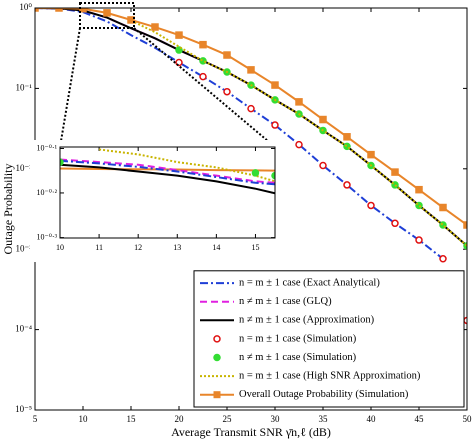  I want to click on x-tick-label: 35, so click(324, 419).